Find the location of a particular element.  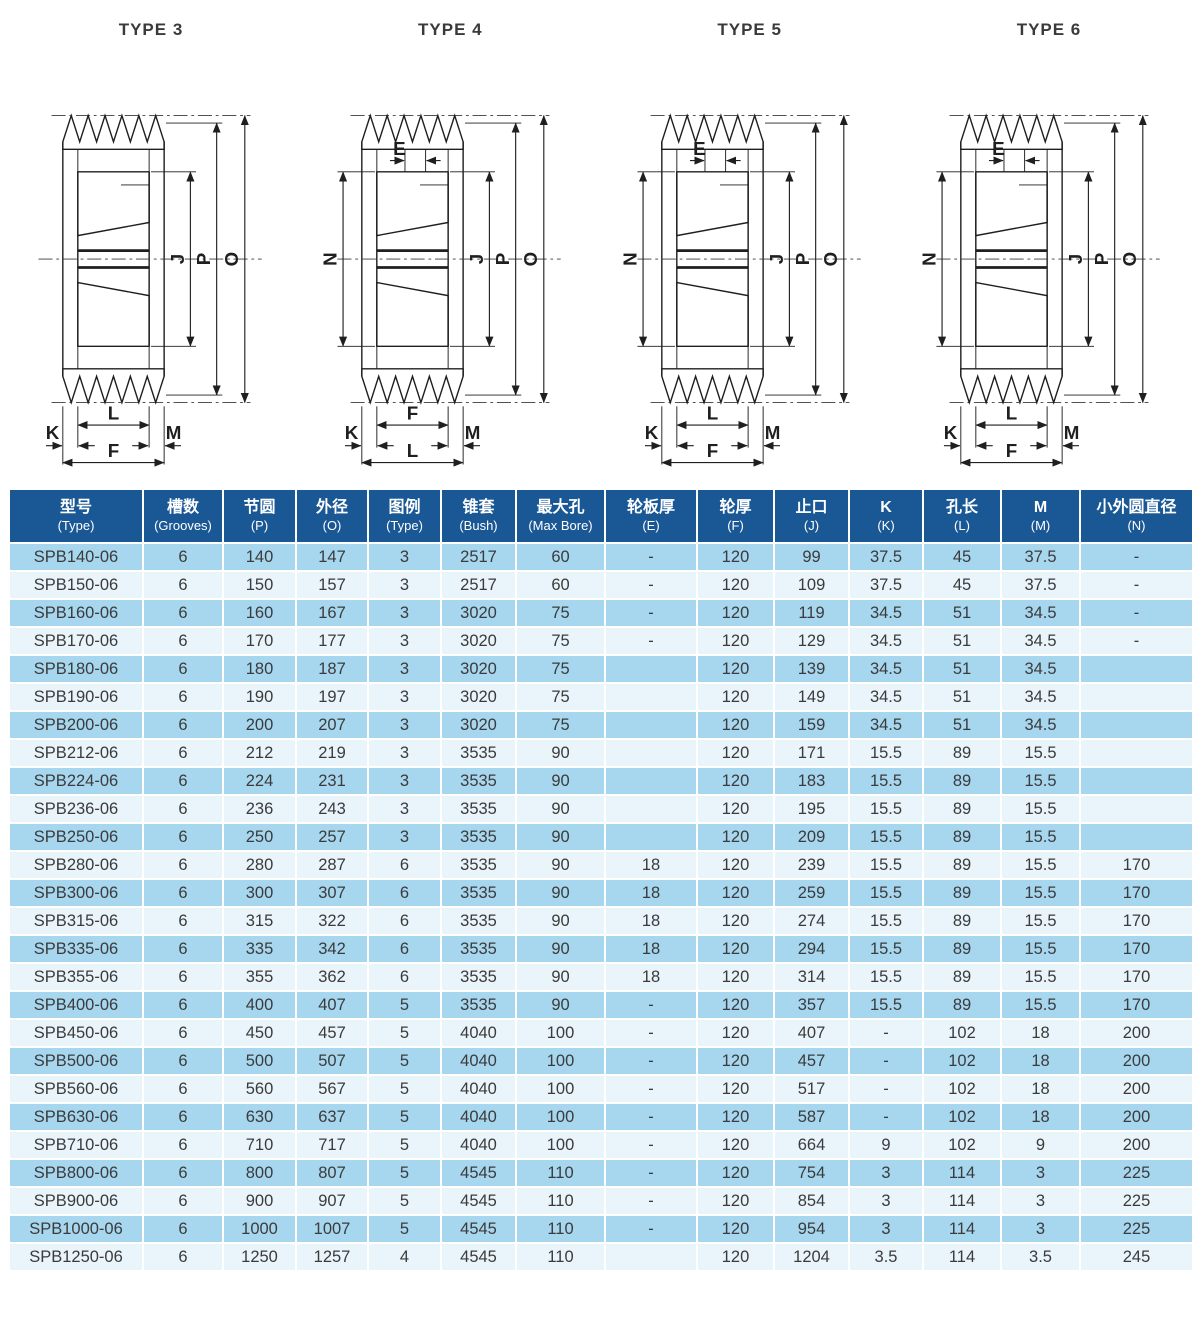

table-row: SPB710-06 6 710 717 5 4040 100-120 664 9 102 9 200 is located at coordinates (601, 1145).